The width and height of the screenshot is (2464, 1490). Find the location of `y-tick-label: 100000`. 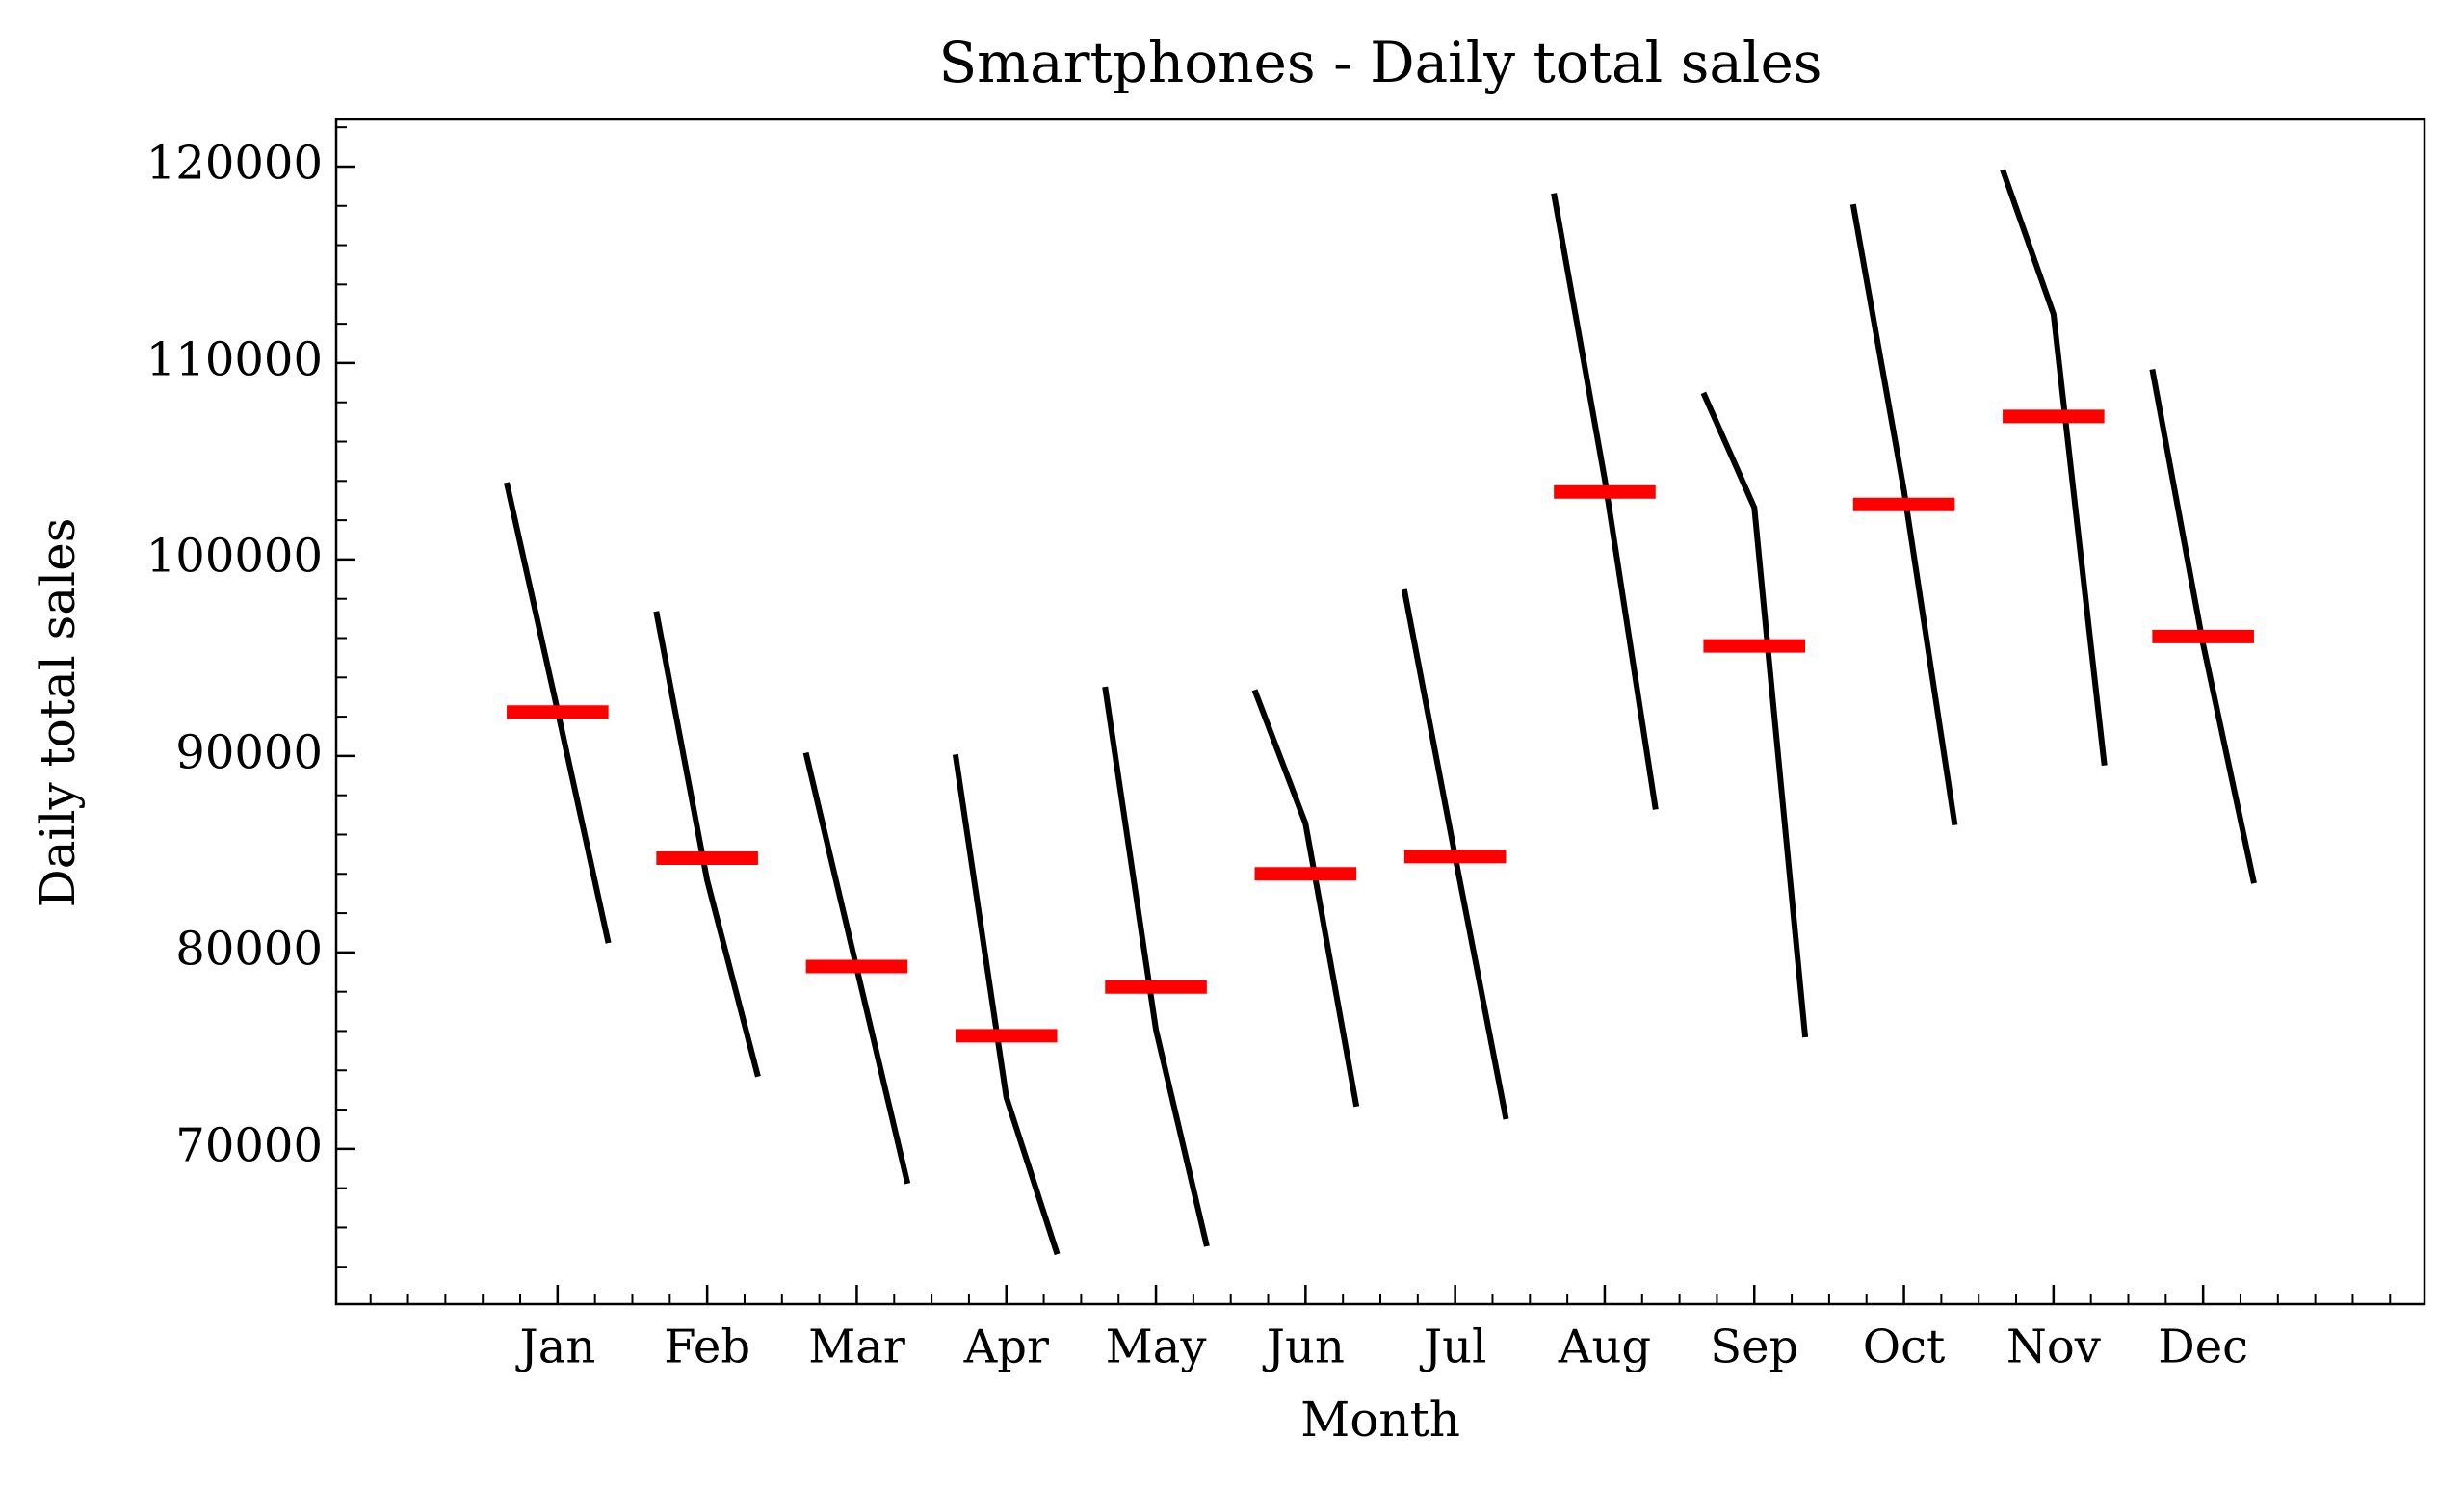

y-tick-label: 100000 is located at coordinates (234, 556).